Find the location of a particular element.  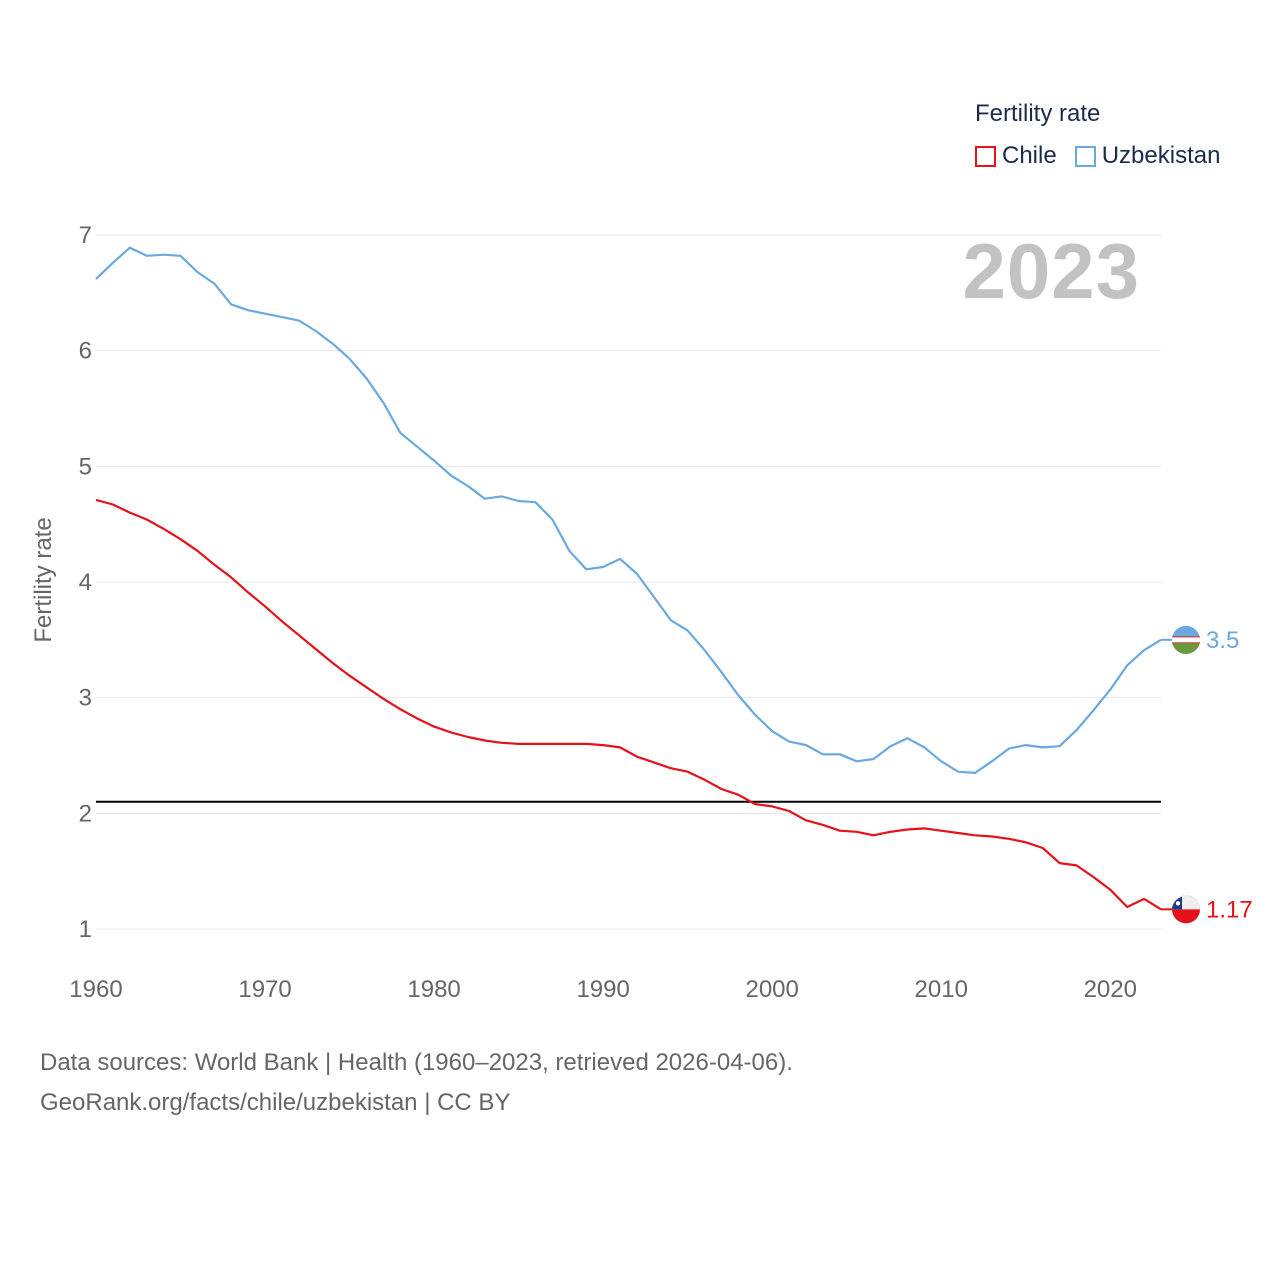

legend: Chile Uzbekistan is located at coordinates (1106, 156).